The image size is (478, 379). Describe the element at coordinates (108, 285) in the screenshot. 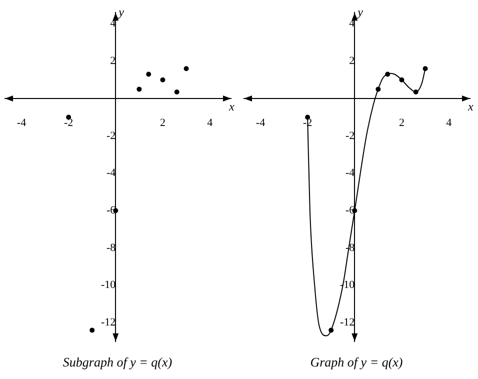

I see `y-tick-label: -10` at that location.